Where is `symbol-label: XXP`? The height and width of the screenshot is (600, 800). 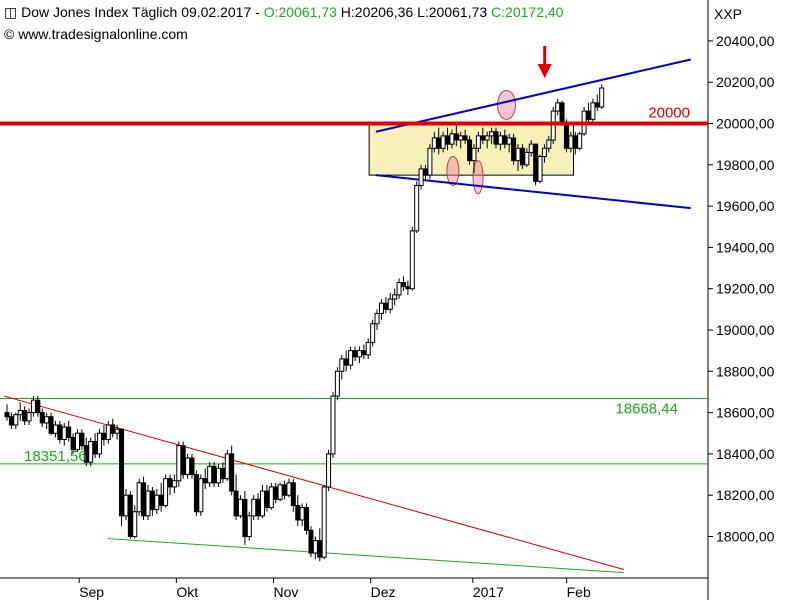 symbol-label: XXP is located at coordinates (728, 14).